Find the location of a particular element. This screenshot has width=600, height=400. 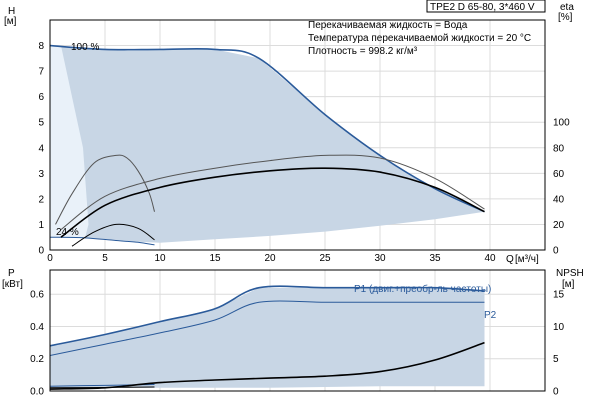

y2-axis-unit-npsh: [м] is located at coordinates (568, 284).